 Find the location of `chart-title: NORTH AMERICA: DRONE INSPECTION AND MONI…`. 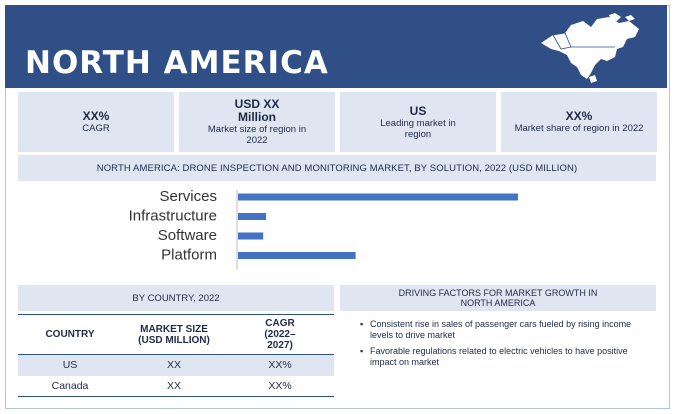

chart-title: NORTH AMERICA: DRONE INSPECTION AND MONI… is located at coordinates (337, 168).